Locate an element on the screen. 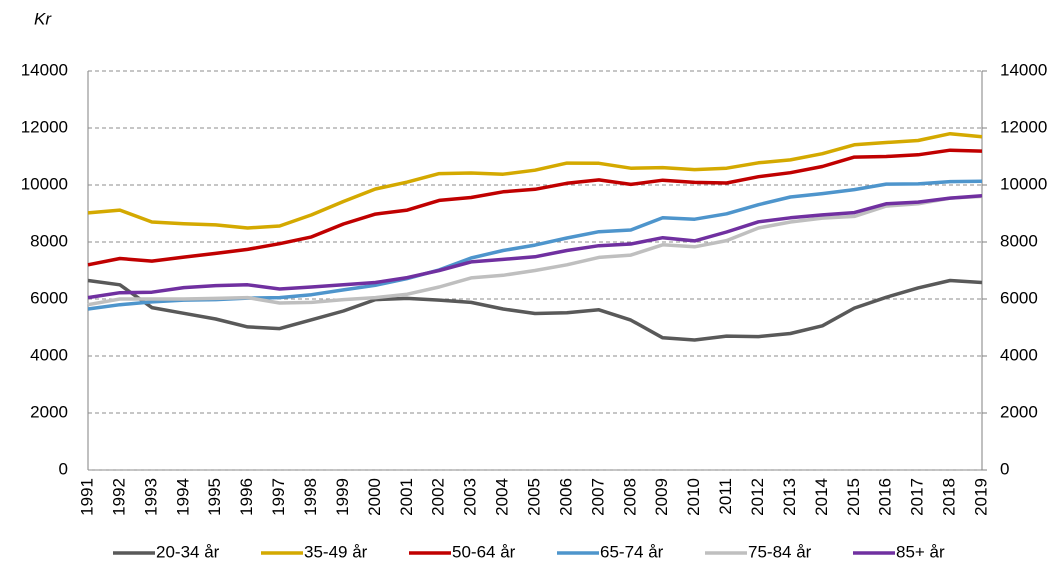 The width and height of the screenshot is (1061, 577). legend-label: 85+ år is located at coordinates (920, 551).